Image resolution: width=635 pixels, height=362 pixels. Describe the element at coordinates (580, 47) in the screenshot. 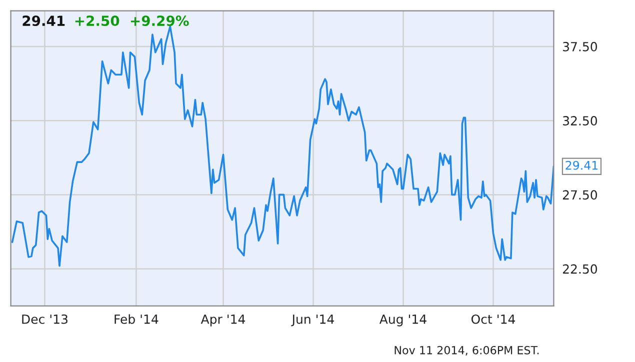

I see `y-tick-label: 37.50` at that location.